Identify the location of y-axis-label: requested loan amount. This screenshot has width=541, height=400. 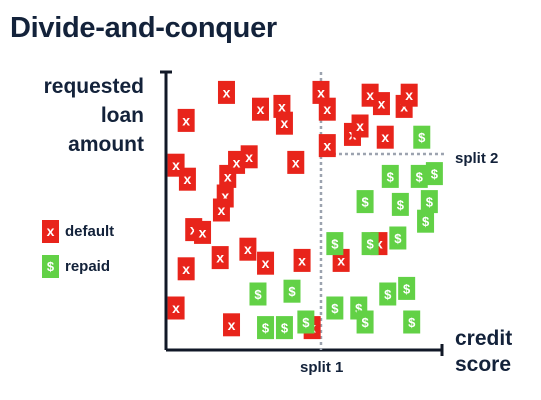
(94, 115).